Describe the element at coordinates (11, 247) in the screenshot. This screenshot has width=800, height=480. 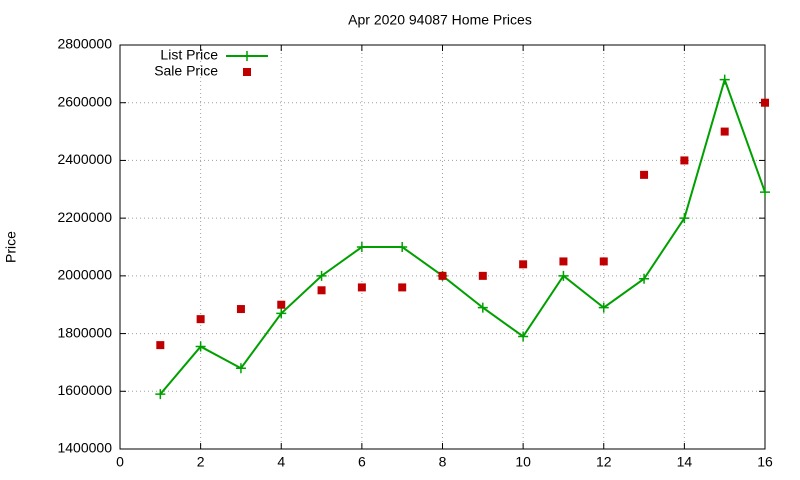
I see `y-axis-label: Price` at that location.